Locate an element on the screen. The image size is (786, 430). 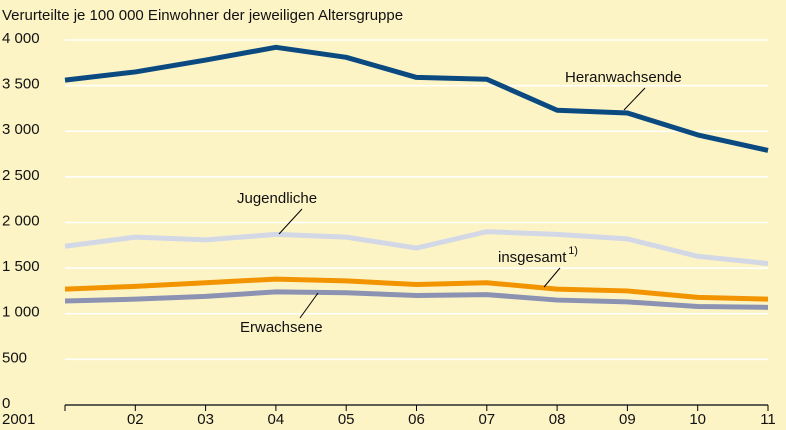
y-tick-label: 2 000 is located at coordinates (21, 220).